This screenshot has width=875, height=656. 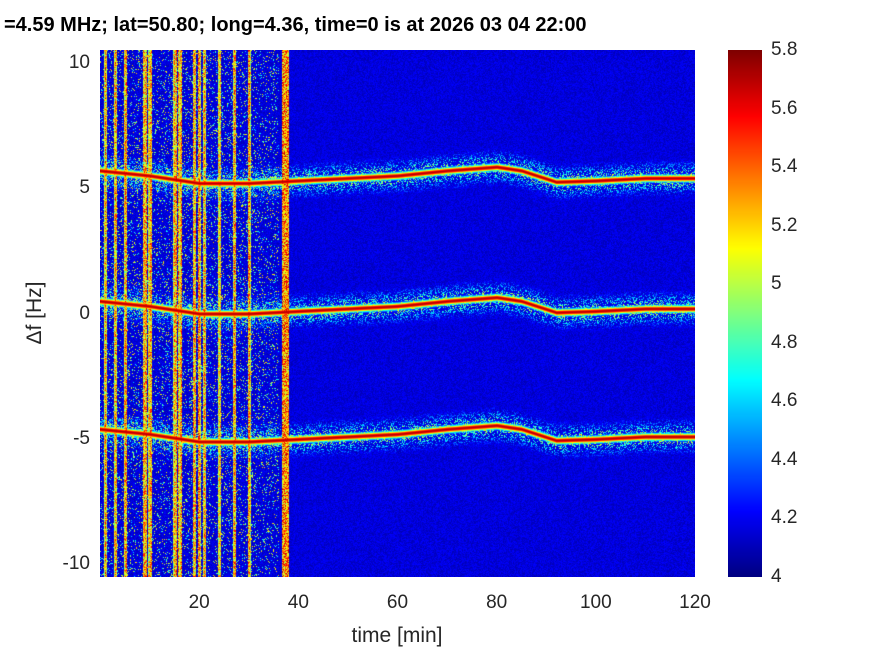 I want to click on y-tick-label: -5, so click(x=81, y=438).